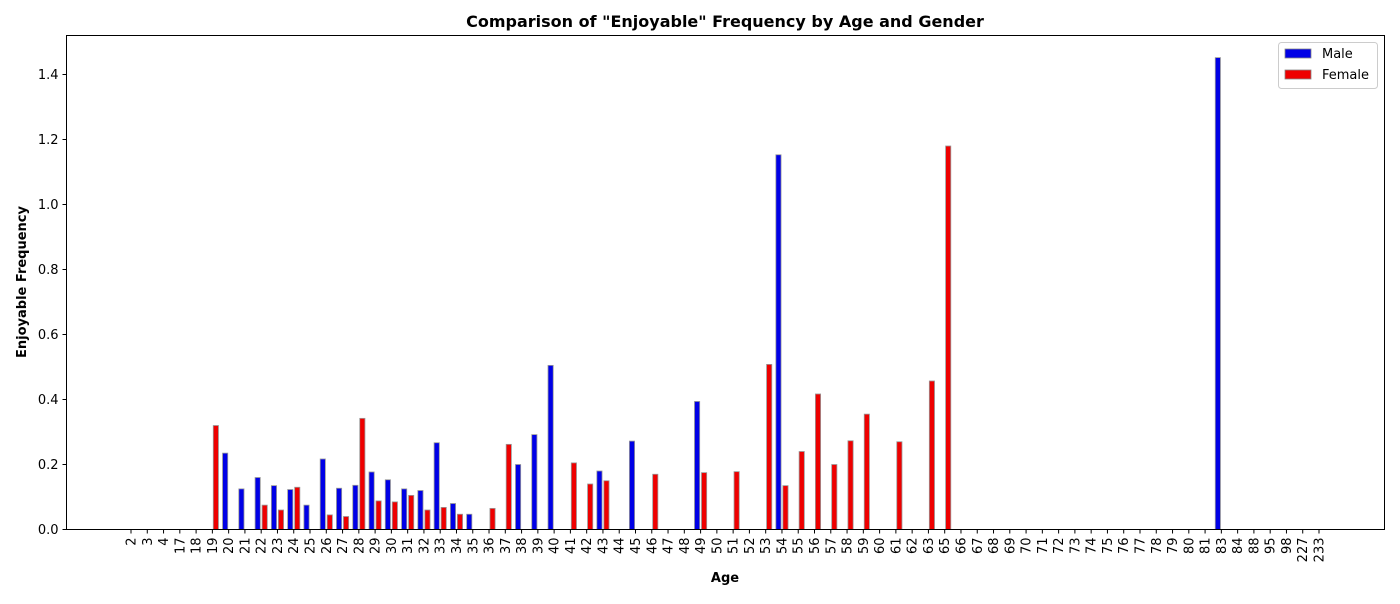  Describe the element at coordinates (213, 546) in the screenshot. I see `x-tick-label: 19` at that location.